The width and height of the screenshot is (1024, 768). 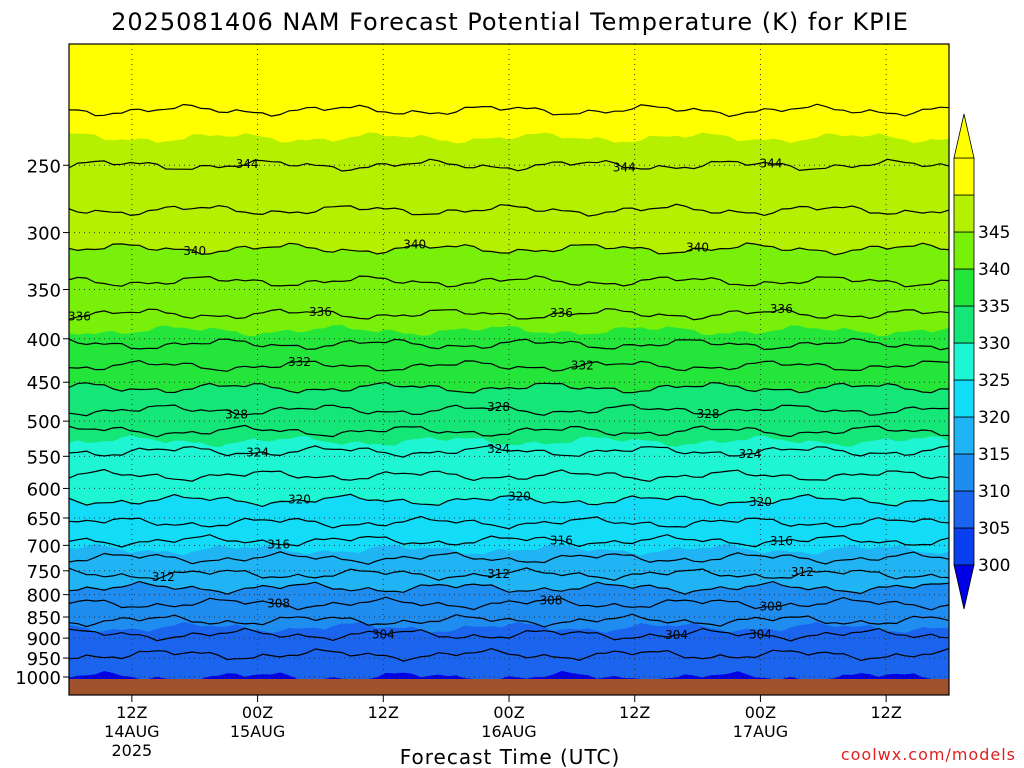 I want to click on watermark: coolwx.com/models, so click(x=928, y=754).